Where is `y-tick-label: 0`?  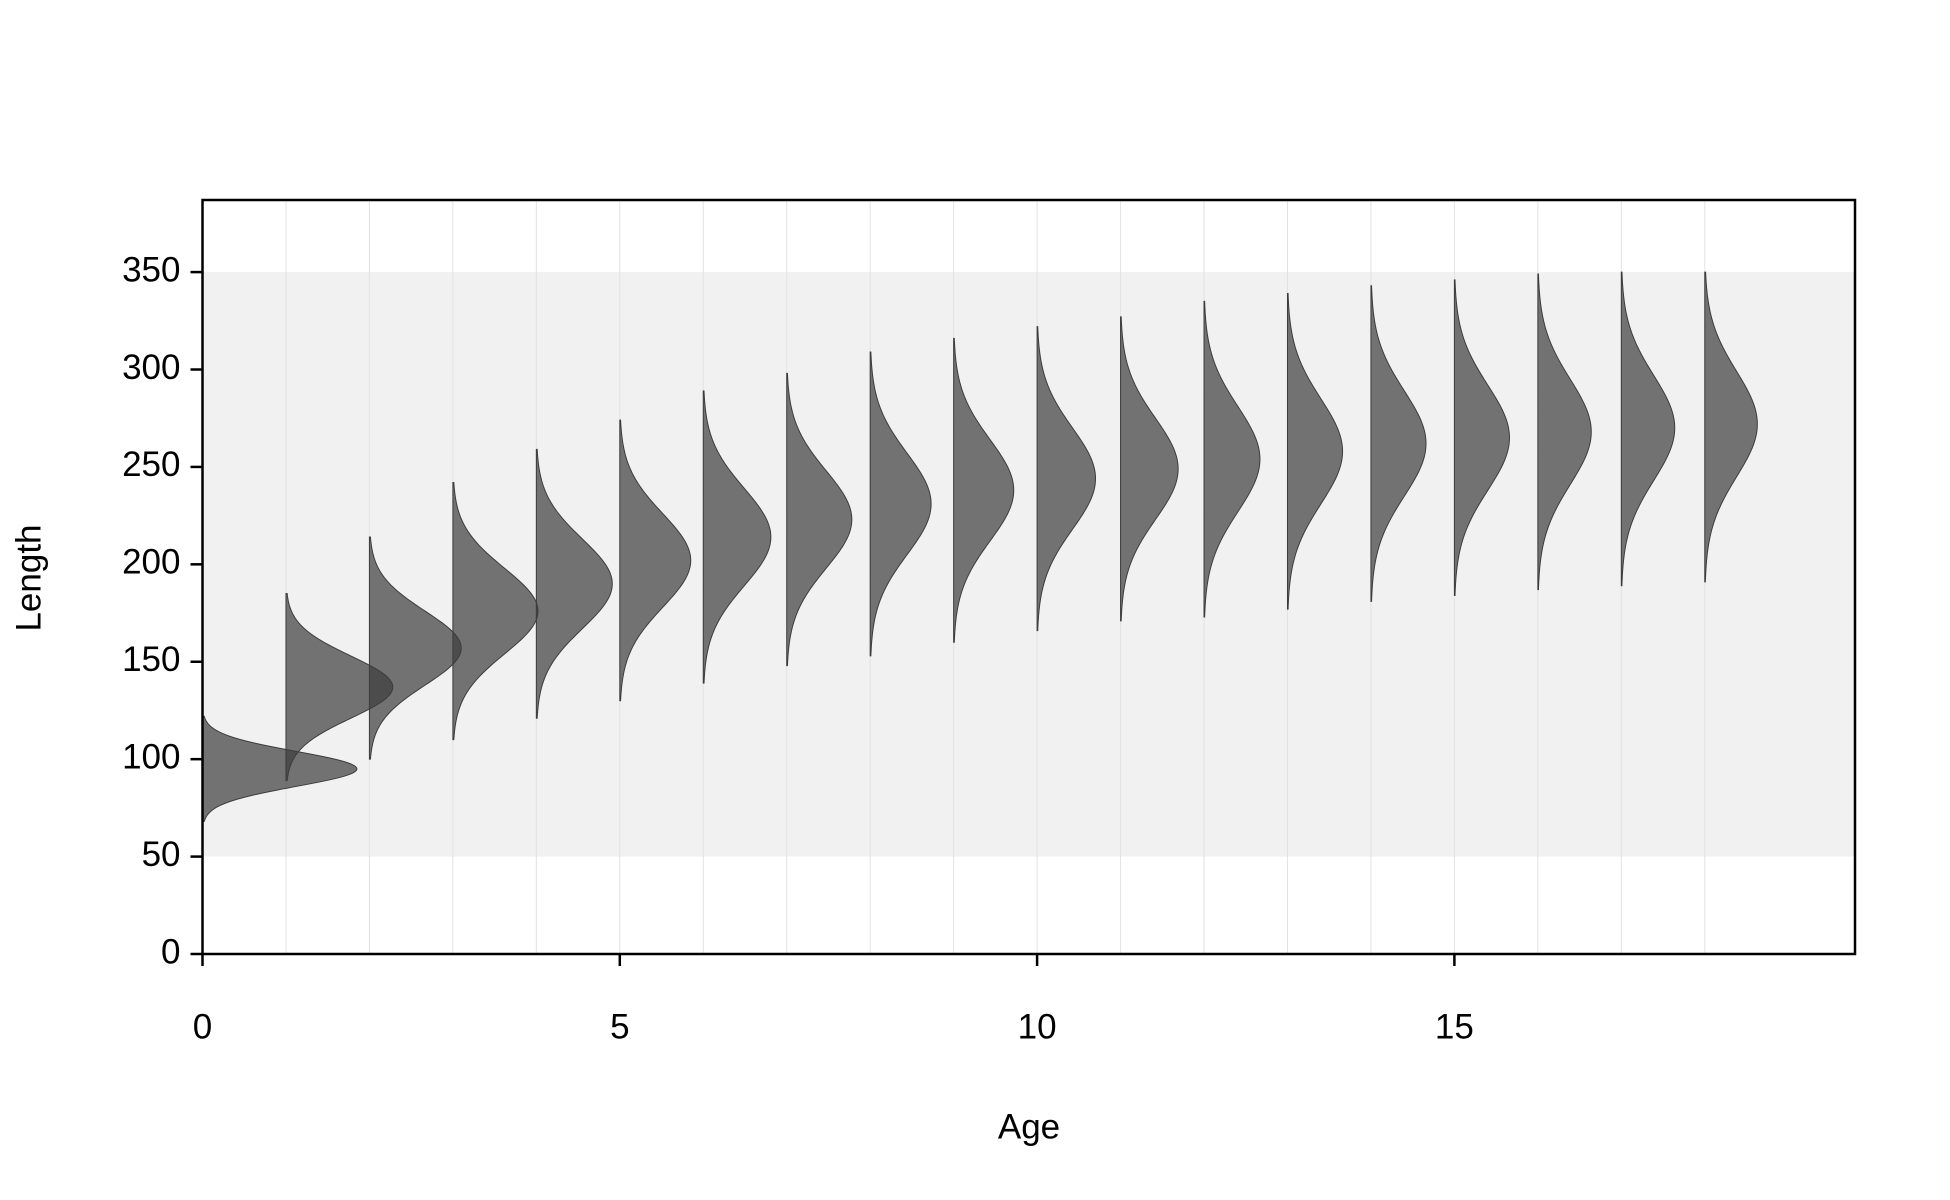 y-tick-label: 0 is located at coordinates (170, 951).